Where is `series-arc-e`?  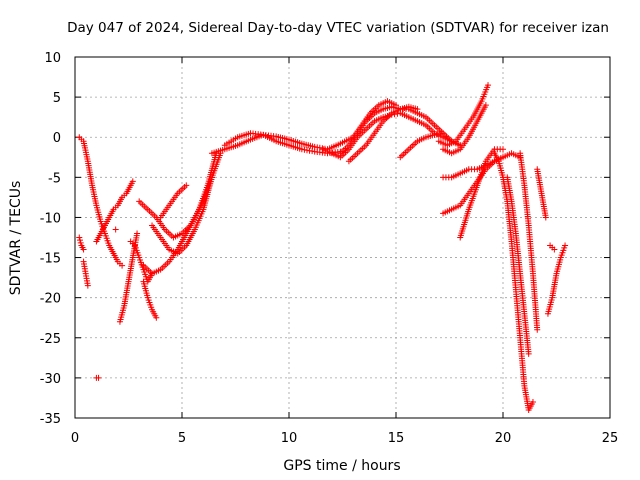 series-arc-e is located at coordinates (128, 277).